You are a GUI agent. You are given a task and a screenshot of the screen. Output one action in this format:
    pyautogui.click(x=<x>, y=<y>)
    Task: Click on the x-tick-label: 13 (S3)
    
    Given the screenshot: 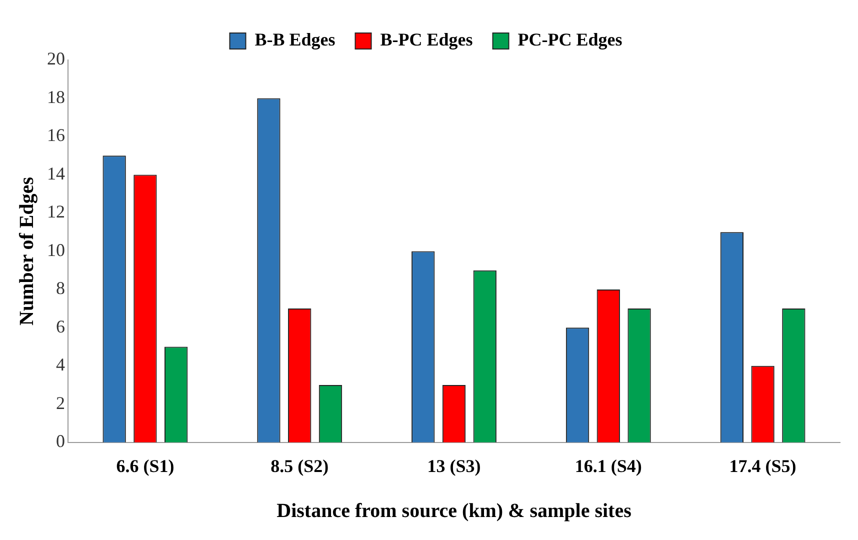 What is the action you would take?
    pyautogui.click(x=454, y=466)
    